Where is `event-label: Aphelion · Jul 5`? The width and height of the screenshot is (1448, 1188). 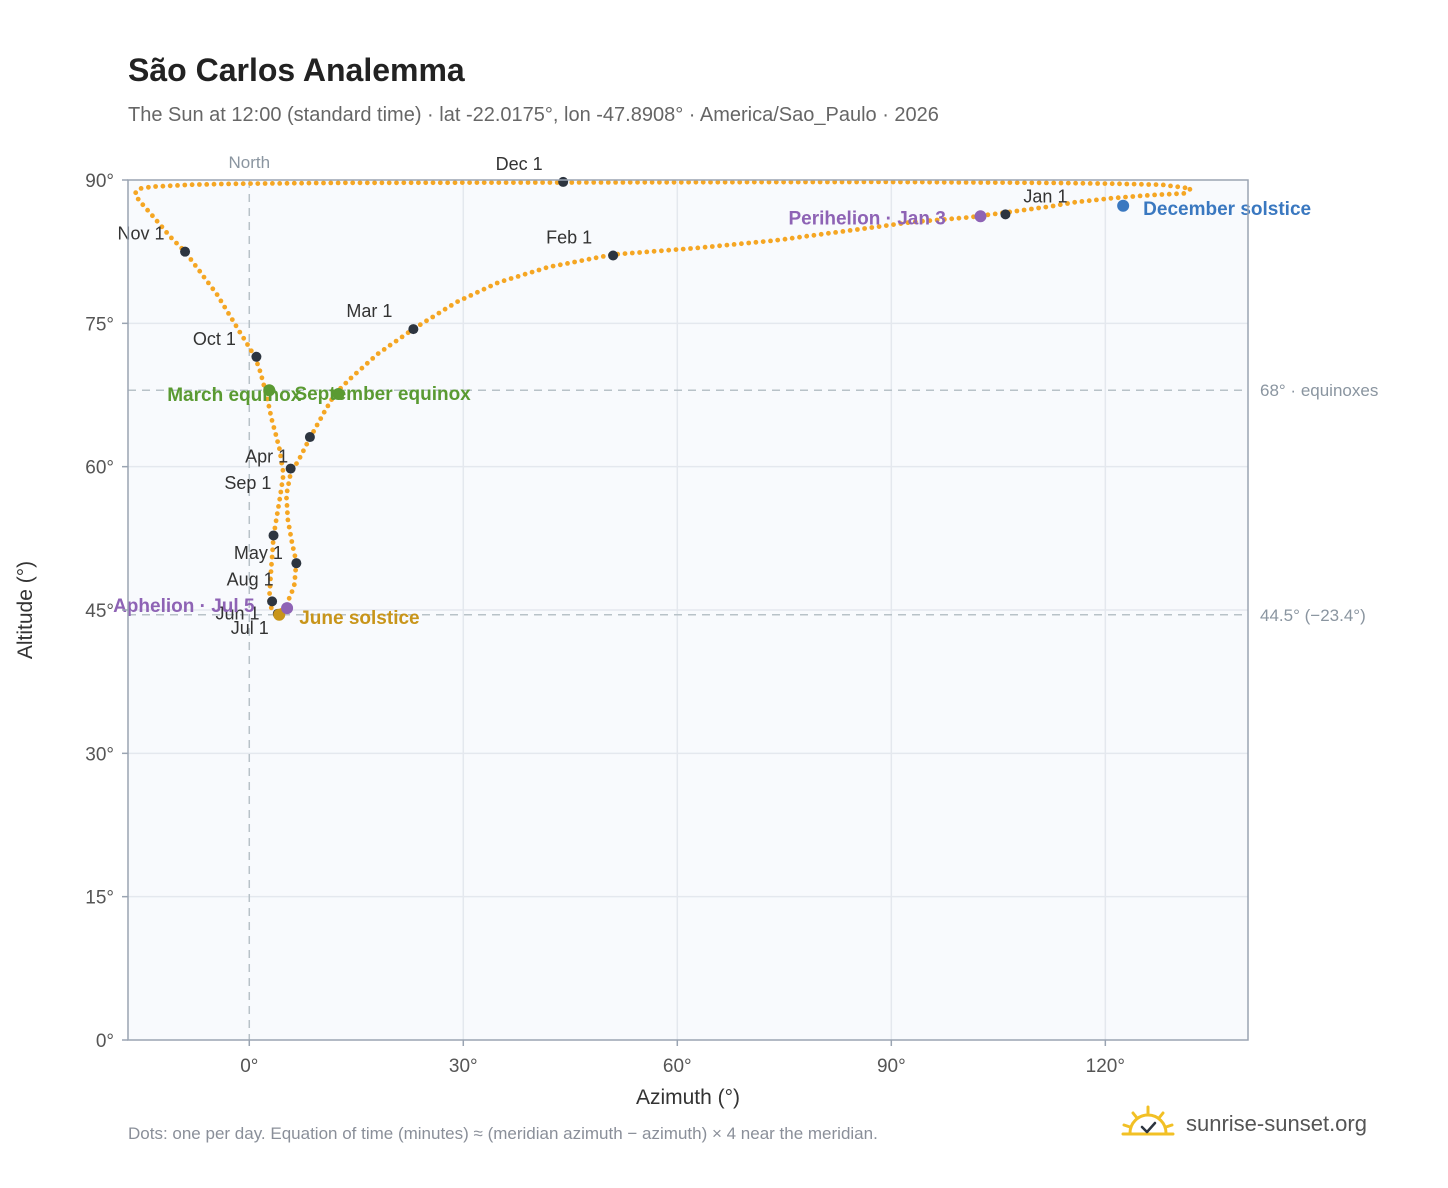 event-label: Aphelion · Jul 5 is located at coordinates (184, 606).